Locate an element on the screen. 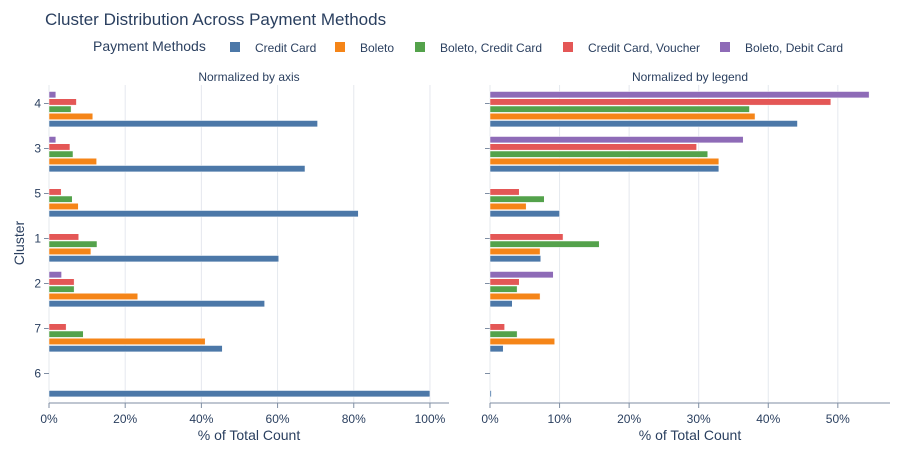 This screenshot has width=900, height=450. legend-swatch-boleto-credit-card is located at coordinates (420, 47).